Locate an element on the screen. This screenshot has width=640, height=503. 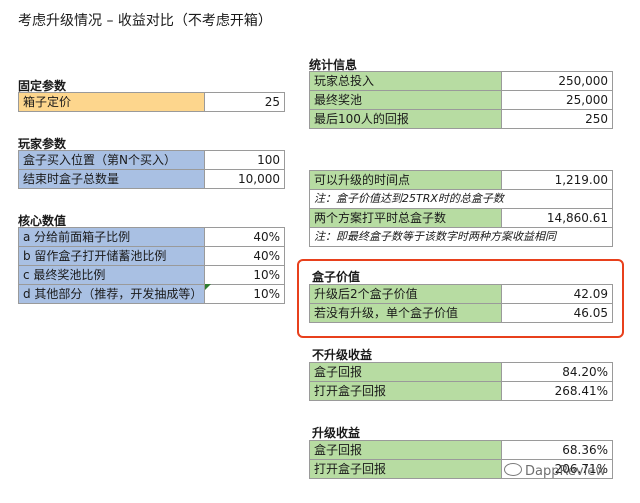
table-row: b 留作盒子打开储蓄池比例 40% is located at coordinates (151, 256).